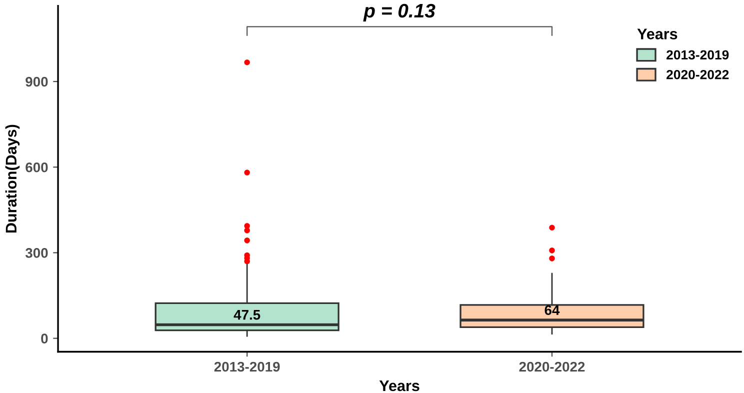 The image size is (744, 393). I want to click on x-axis-title: Years, so click(657, 34).